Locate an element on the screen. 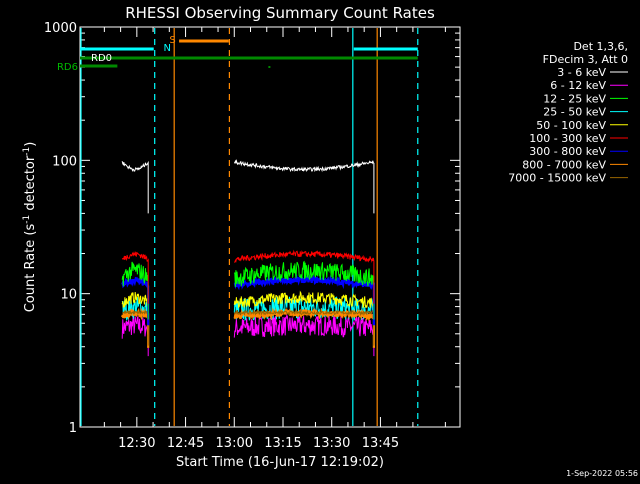  series-50-100-kev is located at coordinates (248, 314).